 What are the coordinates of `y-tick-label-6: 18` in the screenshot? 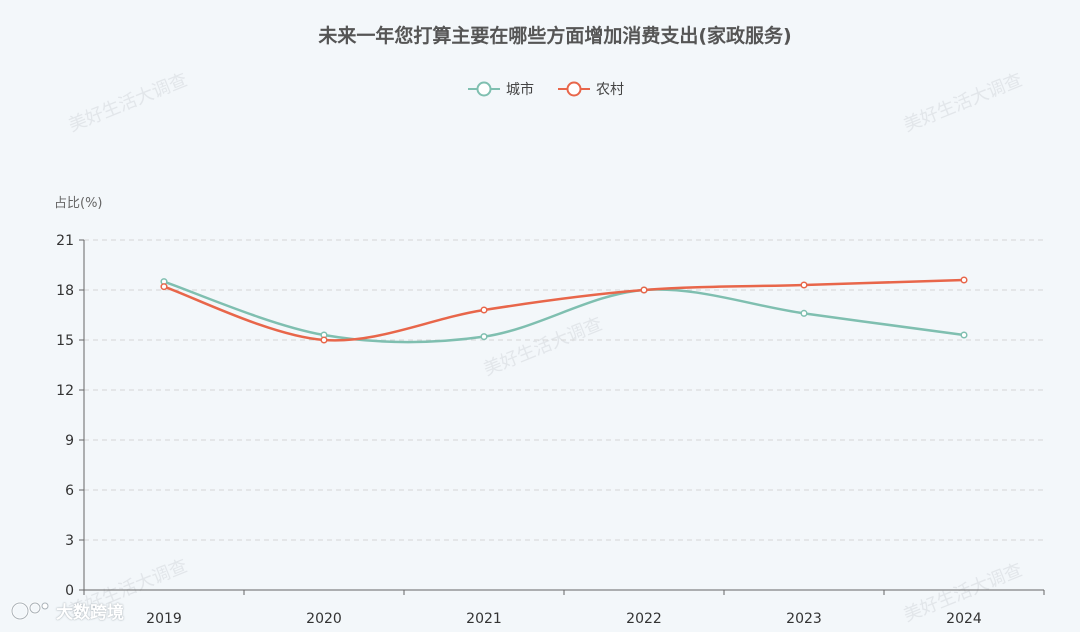 It's located at (65, 291).